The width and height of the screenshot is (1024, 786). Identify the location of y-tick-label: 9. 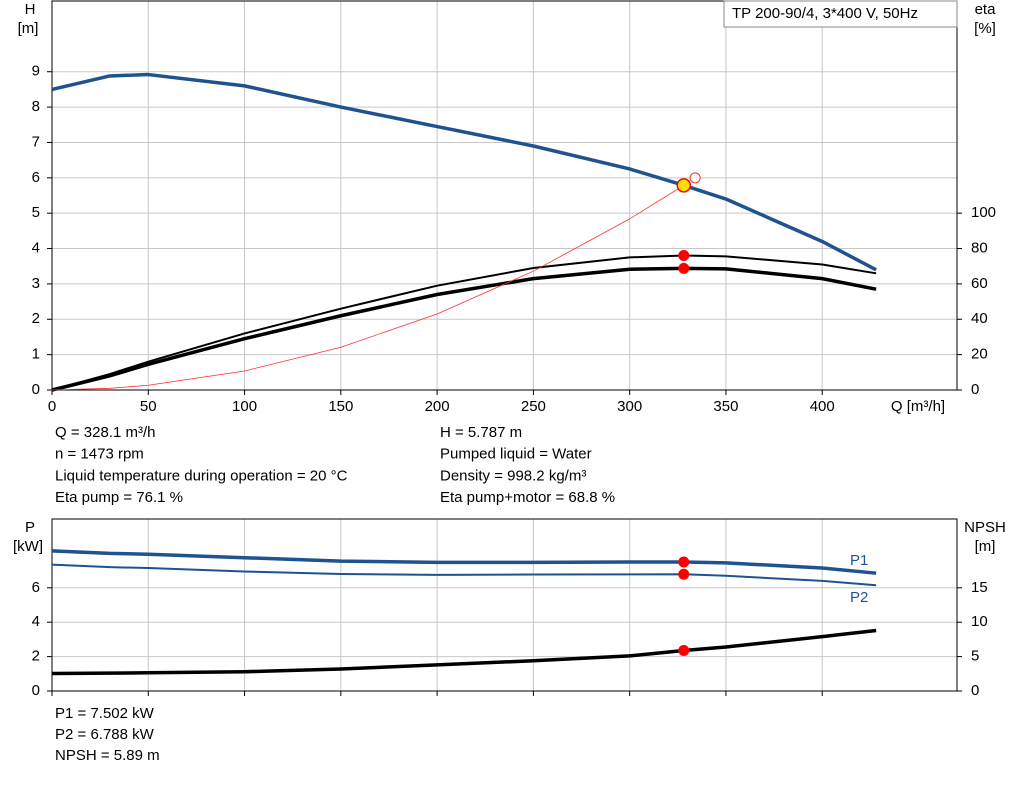
(36, 71).